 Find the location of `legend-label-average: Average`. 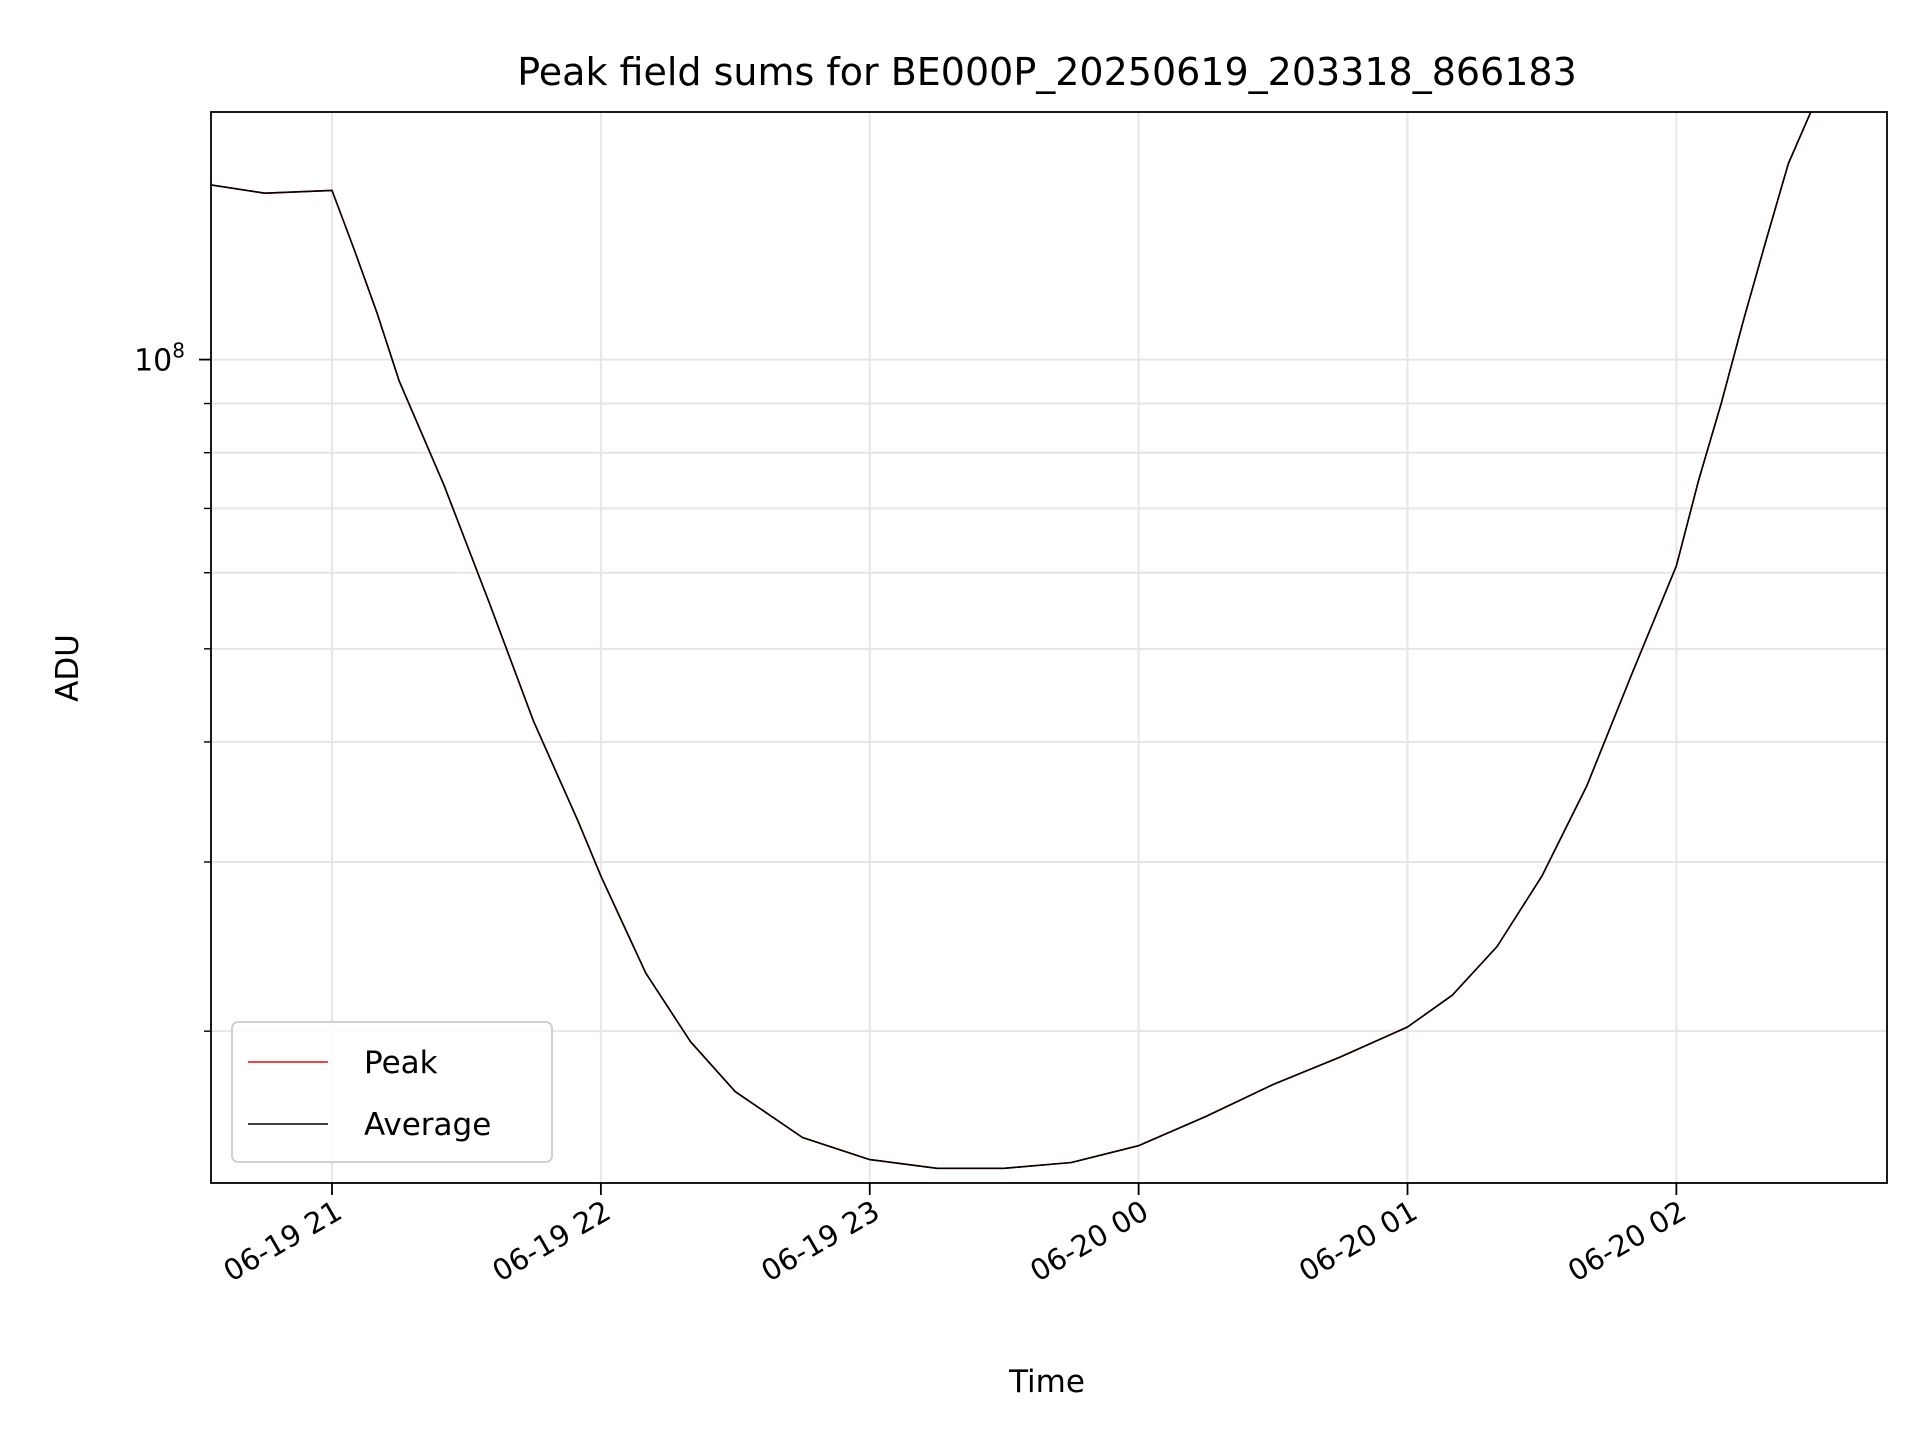

legend-label-average: Average is located at coordinates (427, 1125).